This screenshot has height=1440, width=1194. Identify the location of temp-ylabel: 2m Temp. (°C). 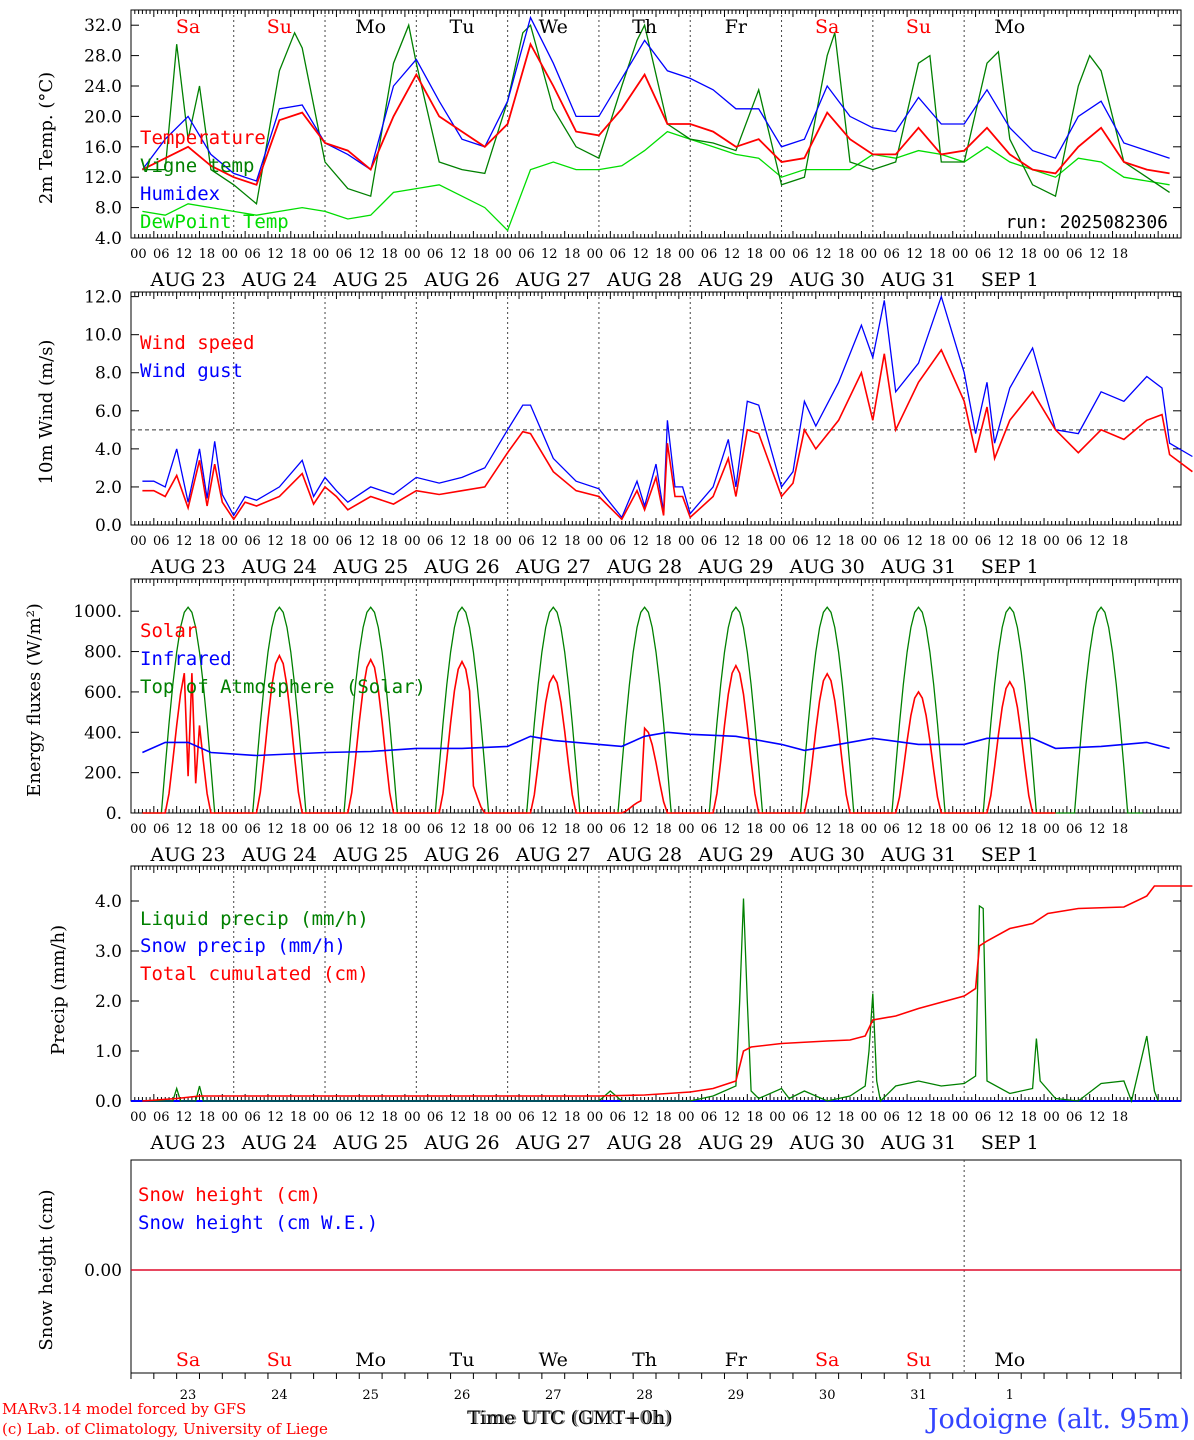
(46, 138).